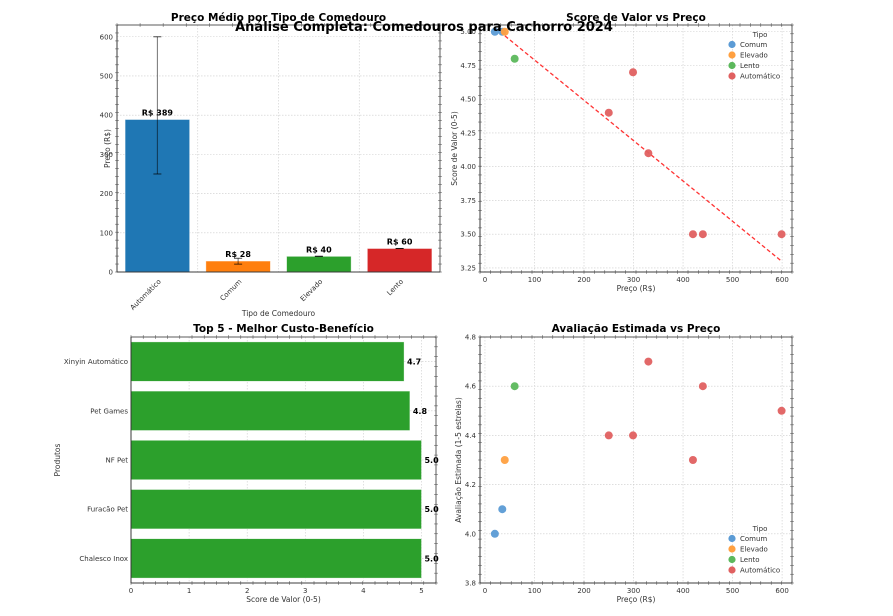 This screenshot has height=616, width=893. What do you see at coordinates (468, 235) in the screenshot?
I see `y-tick-label: 3.50` at bounding box center [468, 235].